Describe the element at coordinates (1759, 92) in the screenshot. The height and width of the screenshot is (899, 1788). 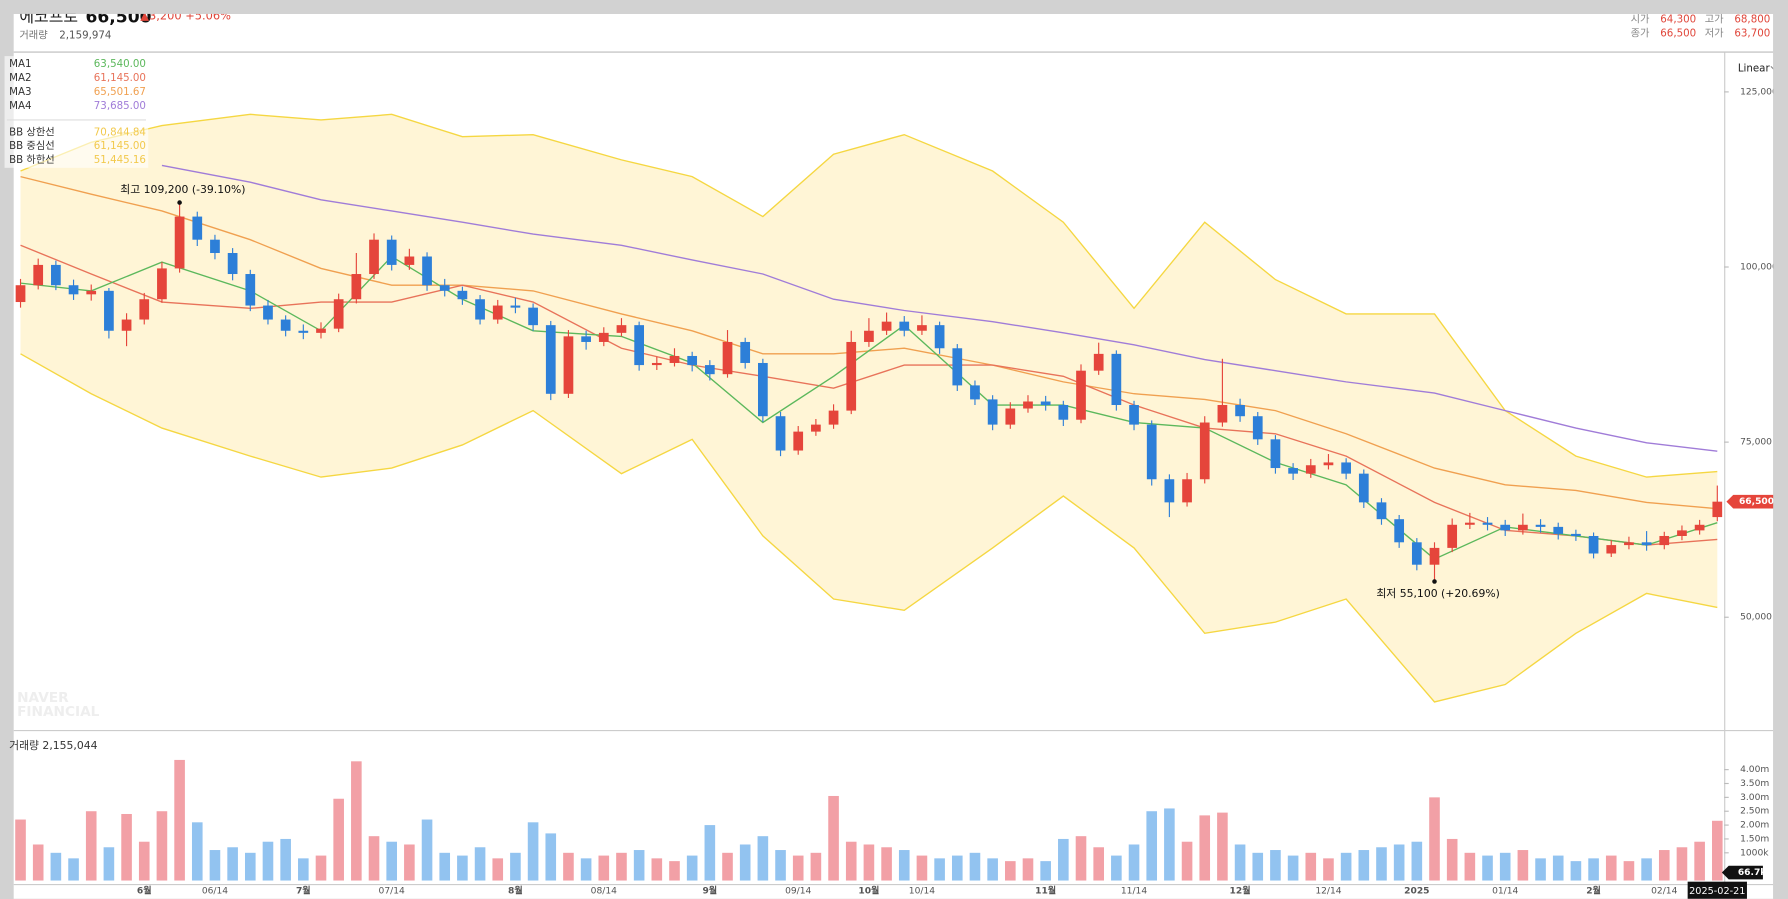
I see `y-tick-label: 125,000` at that location.